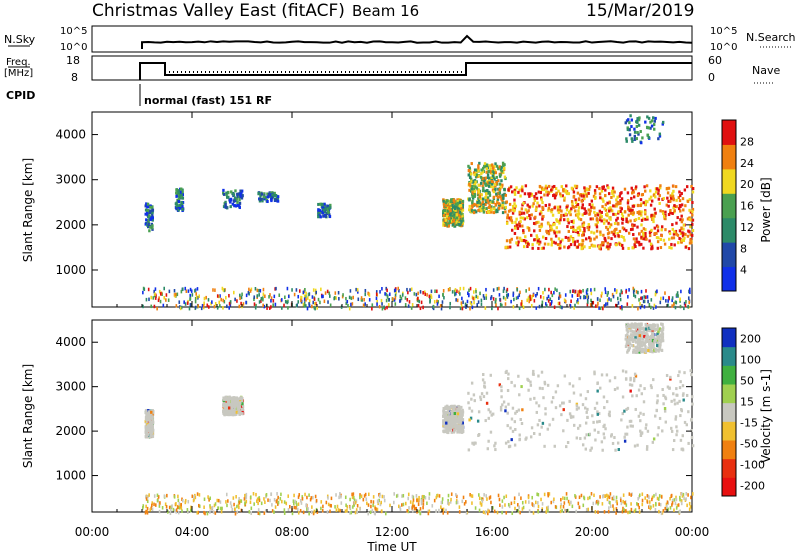 This screenshot has width=800, height=554. Describe the element at coordinates (729, 206) in the screenshot. I see `colorbar-swatch` at that location.